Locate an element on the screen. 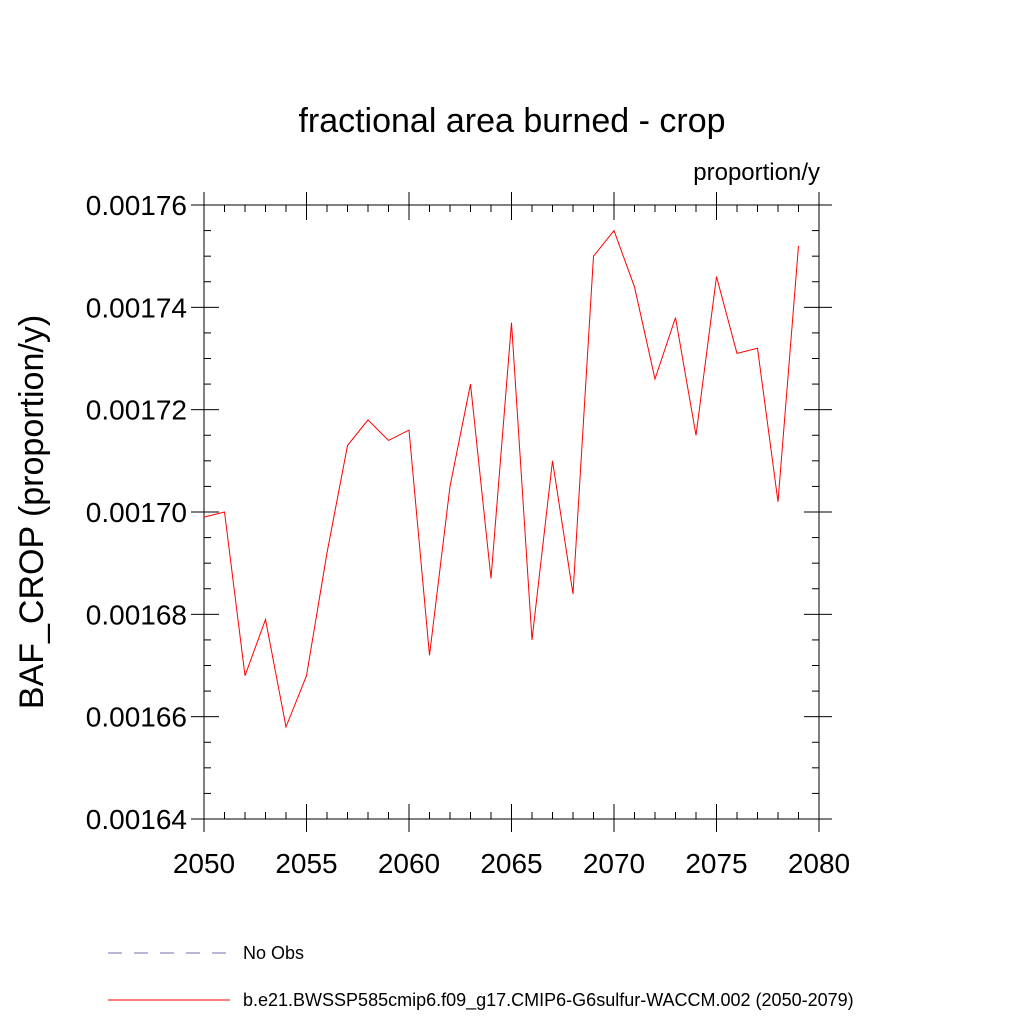 The height and width of the screenshot is (1024, 1024). y-tick-label: 0.00164 is located at coordinates (136, 819).